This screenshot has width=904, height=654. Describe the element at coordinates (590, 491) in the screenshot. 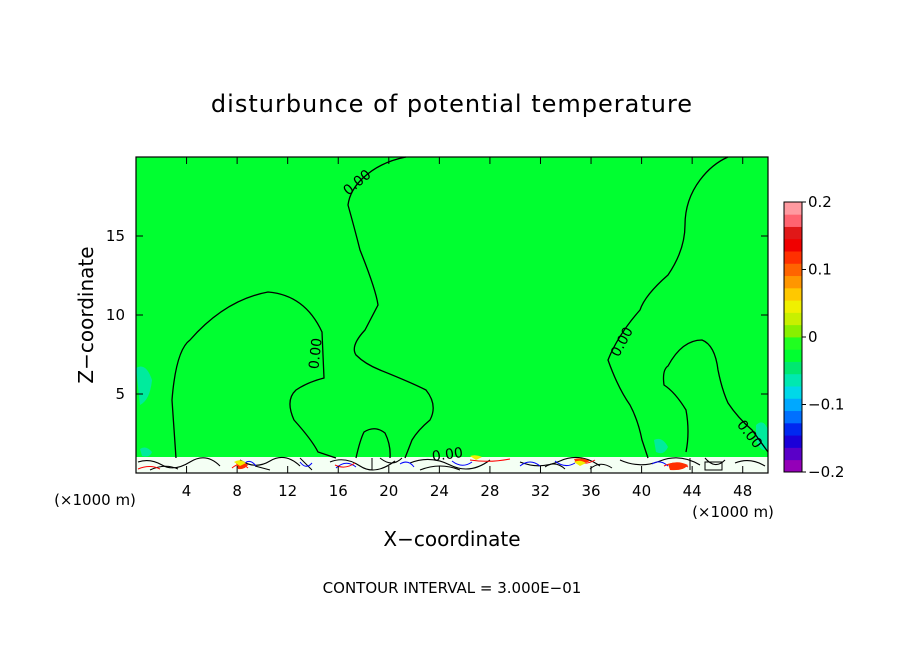

I see `x-tick-label: 36` at that location.